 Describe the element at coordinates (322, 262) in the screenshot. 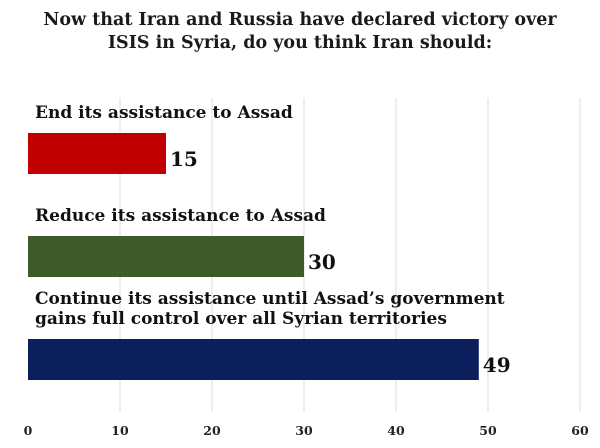

I see `value-label: 30` at that location.